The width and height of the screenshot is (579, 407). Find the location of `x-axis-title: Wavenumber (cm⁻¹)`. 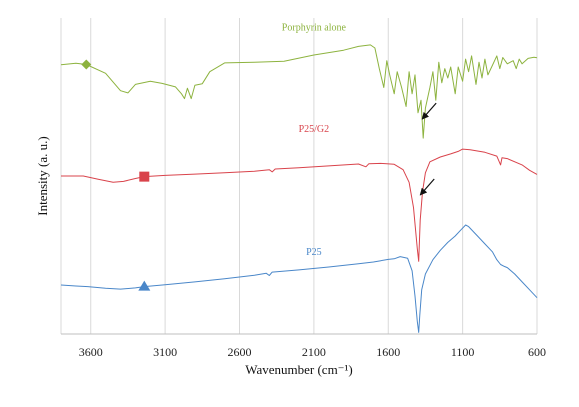

x-axis-title: Wavenumber (cm⁻¹) is located at coordinates (299, 369).